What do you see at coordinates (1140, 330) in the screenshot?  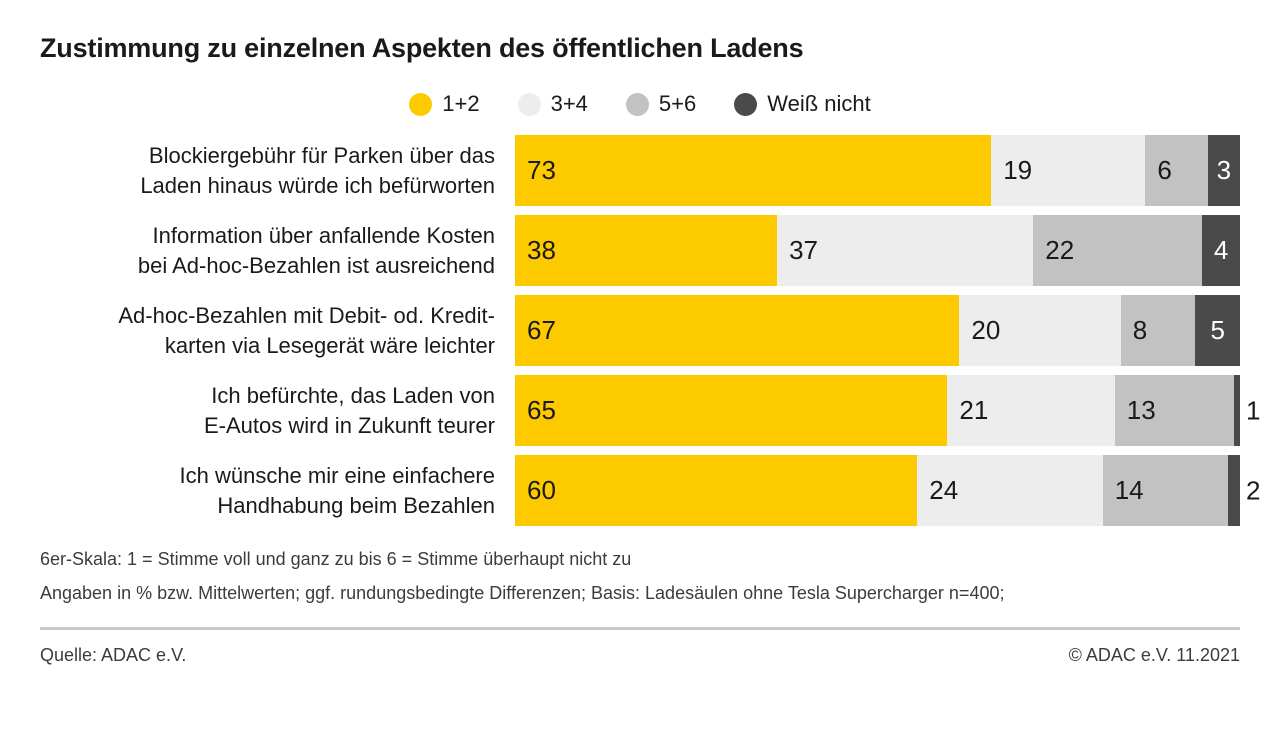 I see `segment-value: 8` at bounding box center [1140, 330].